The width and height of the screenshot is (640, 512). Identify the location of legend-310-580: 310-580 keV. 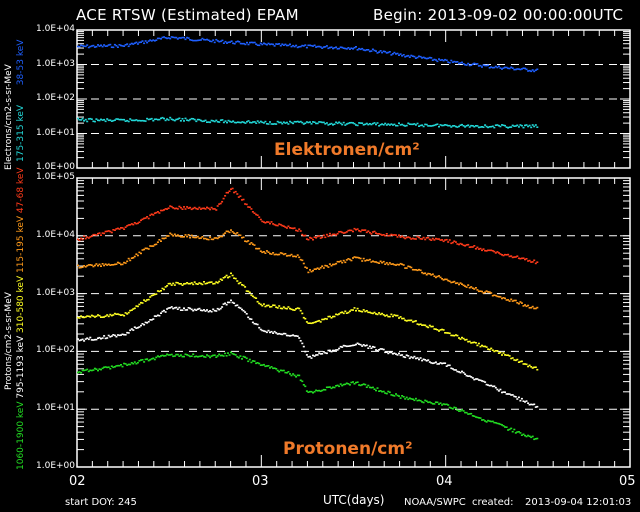
(21, 304).